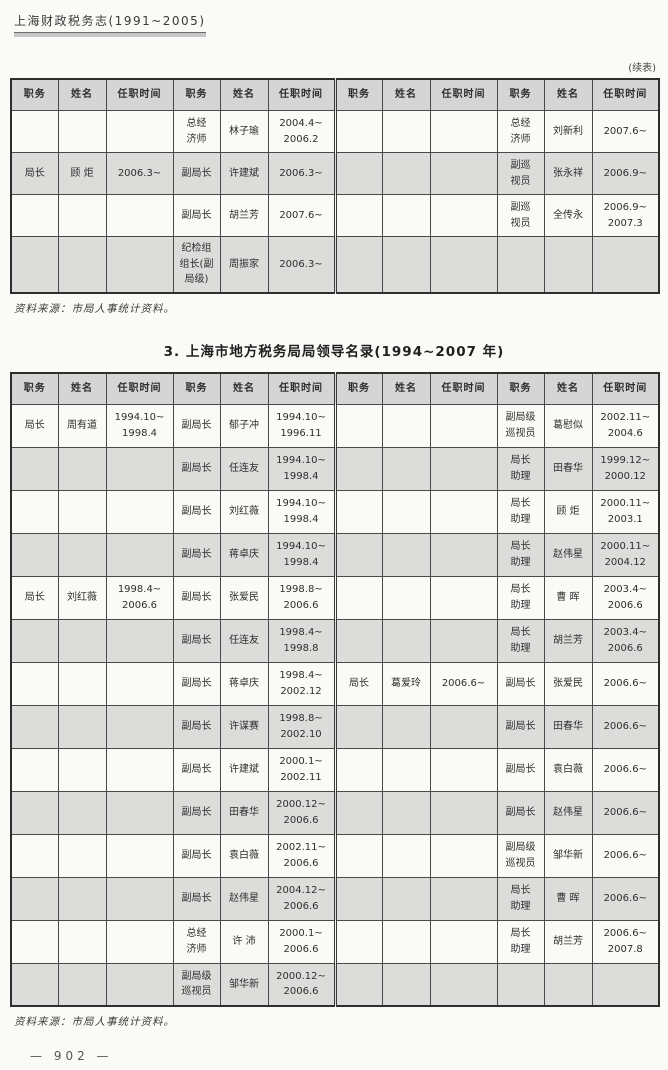 This screenshot has width=668, height=1070. What do you see at coordinates (625, 173) in the screenshot?
I see `table-cell: 2006.9~` at bounding box center [625, 173].